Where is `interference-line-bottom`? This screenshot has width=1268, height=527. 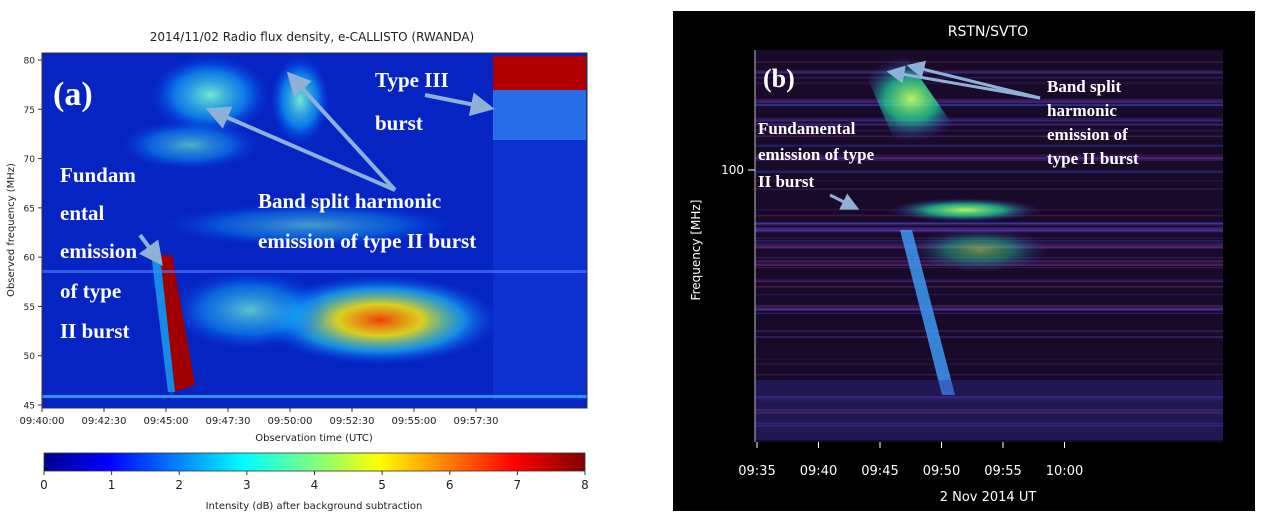 interference-line-bottom is located at coordinates (314, 396).